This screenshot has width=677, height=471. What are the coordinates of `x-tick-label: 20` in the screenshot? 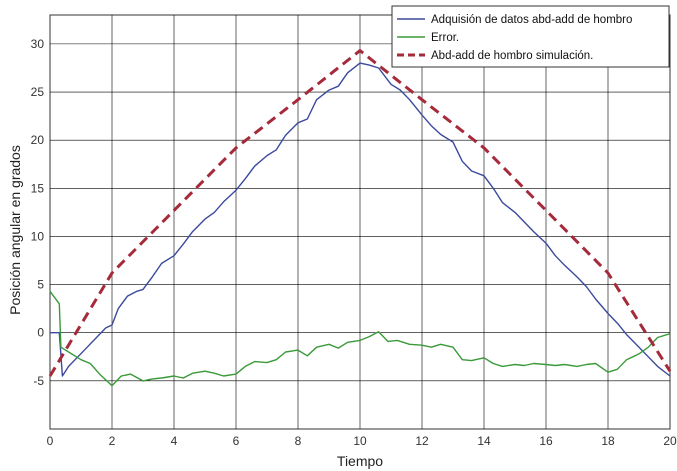 It's located at (670, 441).